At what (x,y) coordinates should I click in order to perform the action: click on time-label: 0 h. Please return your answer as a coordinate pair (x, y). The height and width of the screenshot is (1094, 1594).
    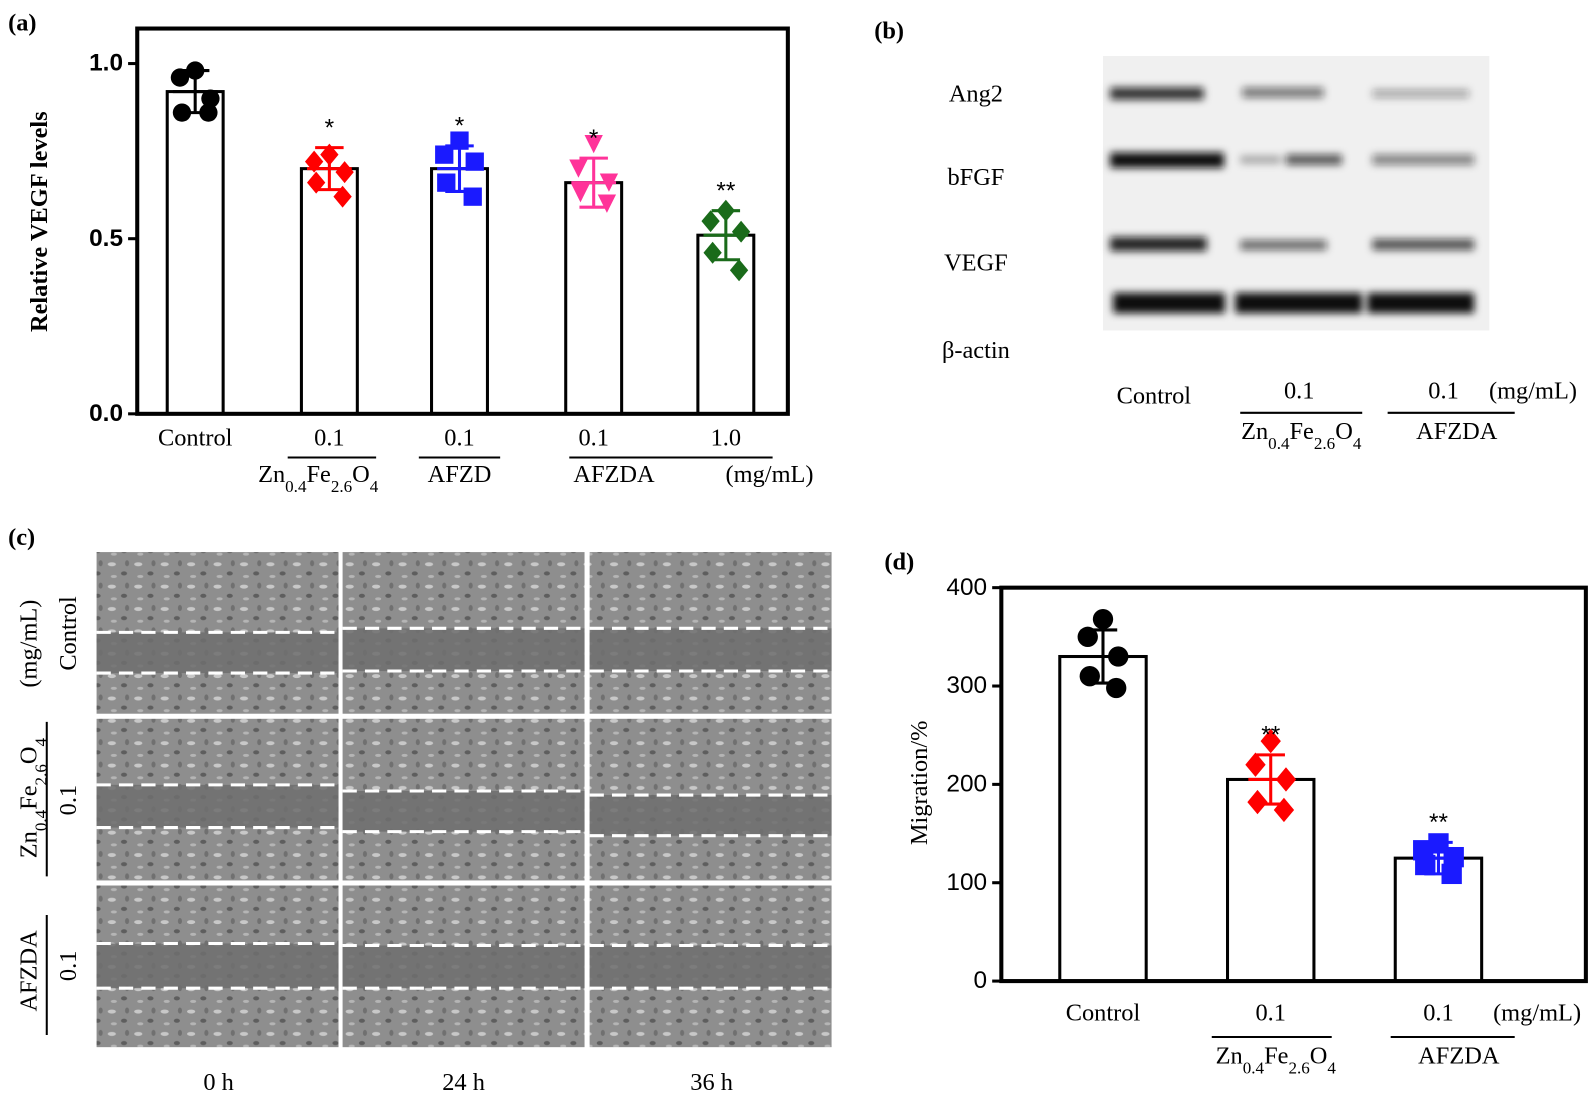
    Looking at the image, I should click on (218, 1081).